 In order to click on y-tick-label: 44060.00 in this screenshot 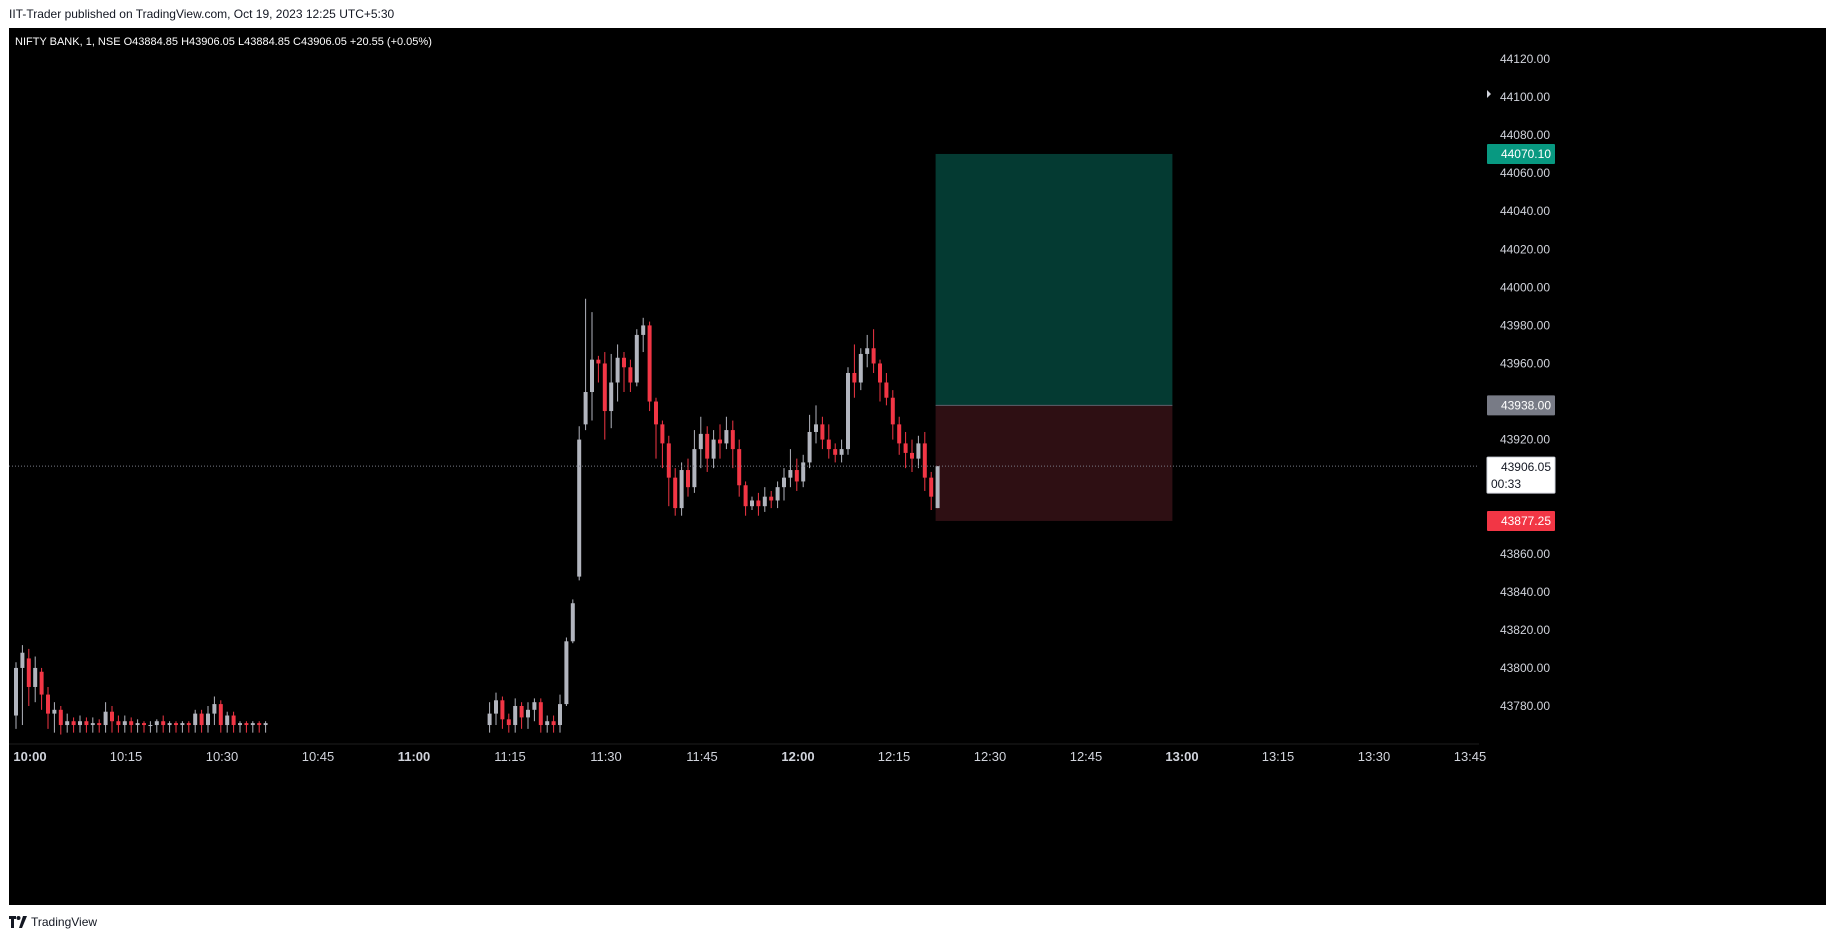, I will do `click(1525, 173)`.